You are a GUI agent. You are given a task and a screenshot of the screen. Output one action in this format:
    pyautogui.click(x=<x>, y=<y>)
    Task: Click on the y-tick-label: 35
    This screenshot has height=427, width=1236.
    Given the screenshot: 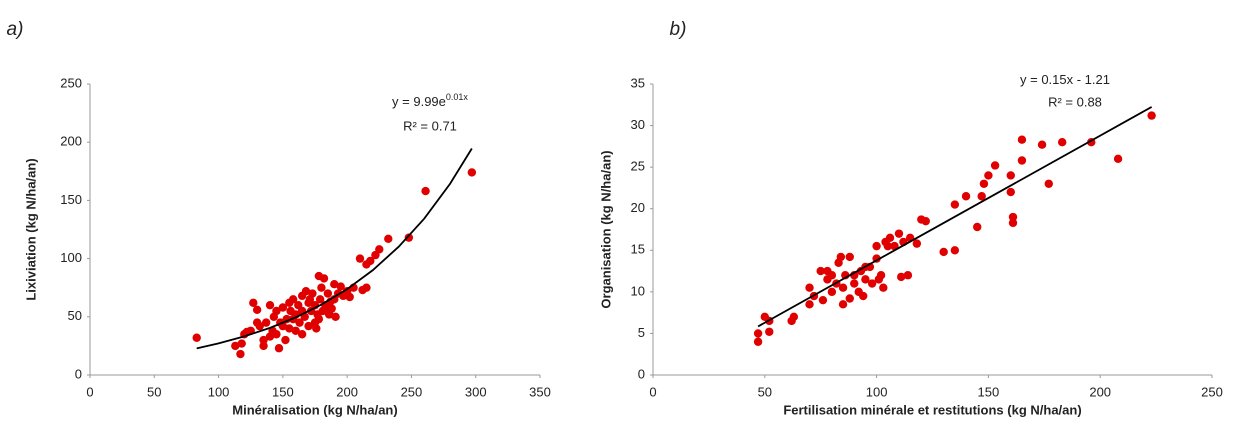 What is the action you would take?
    pyautogui.click(x=638, y=82)
    